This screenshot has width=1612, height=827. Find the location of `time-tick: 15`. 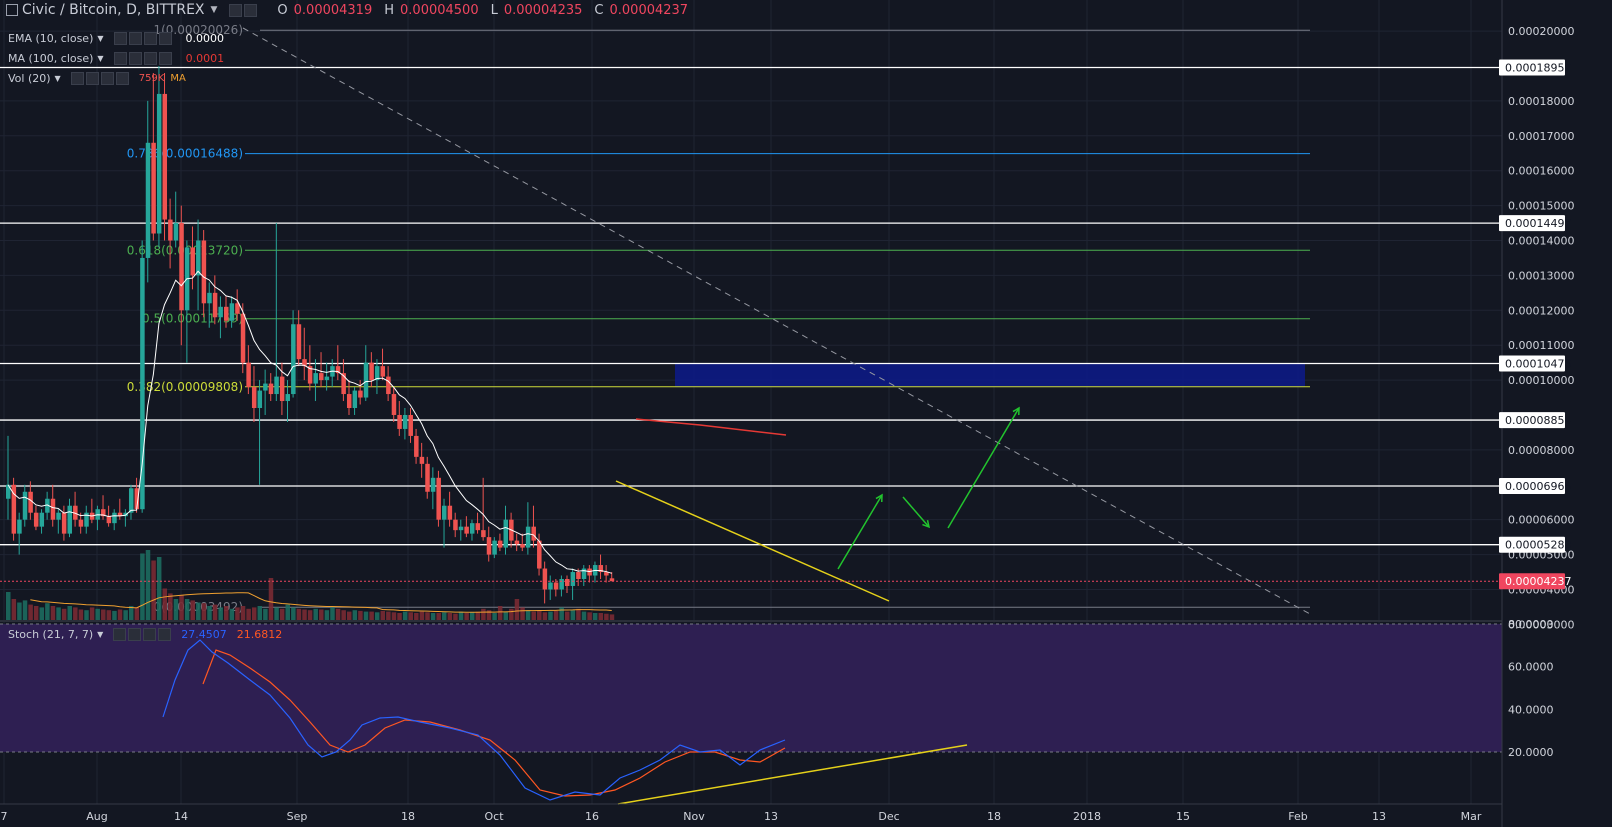

time-tick: 15 is located at coordinates (1183, 816).